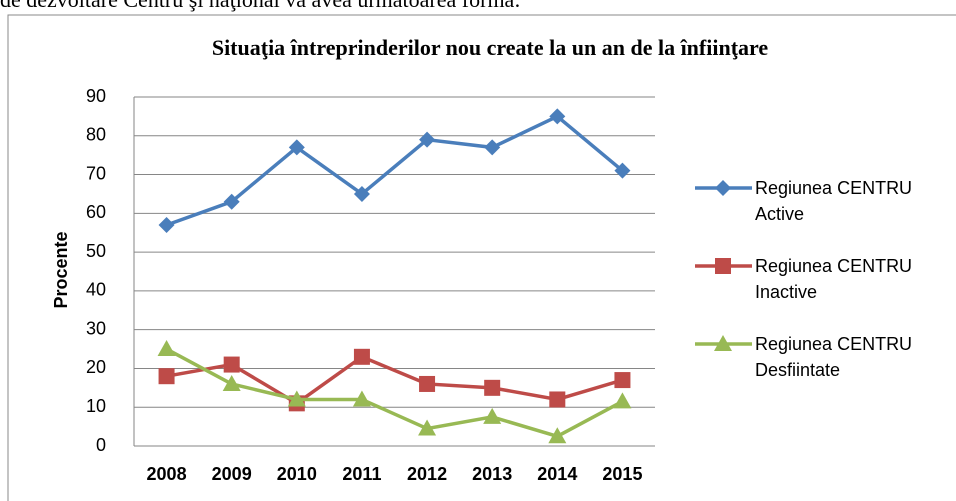 Image resolution: width=956 pixels, height=501 pixels. Describe the element at coordinates (61, 269) in the screenshot. I see `y-axis-label: Procente` at that location.